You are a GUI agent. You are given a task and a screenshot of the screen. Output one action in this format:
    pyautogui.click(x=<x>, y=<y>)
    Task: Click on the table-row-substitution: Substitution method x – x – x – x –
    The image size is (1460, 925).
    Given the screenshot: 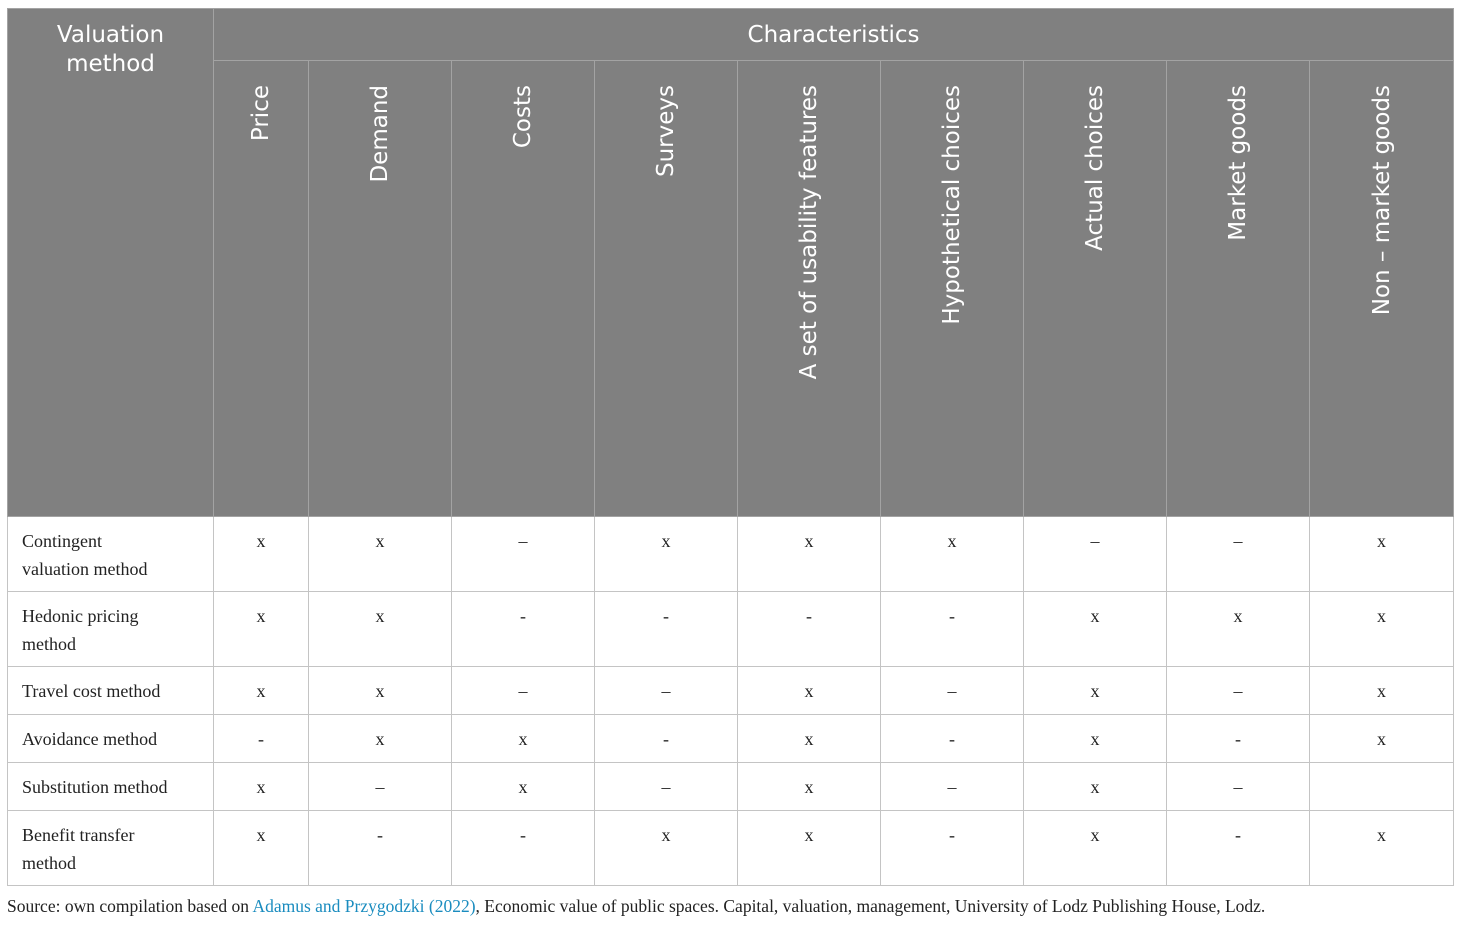 What is the action you would take?
    pyautogui.click(x=730, y=786)
    